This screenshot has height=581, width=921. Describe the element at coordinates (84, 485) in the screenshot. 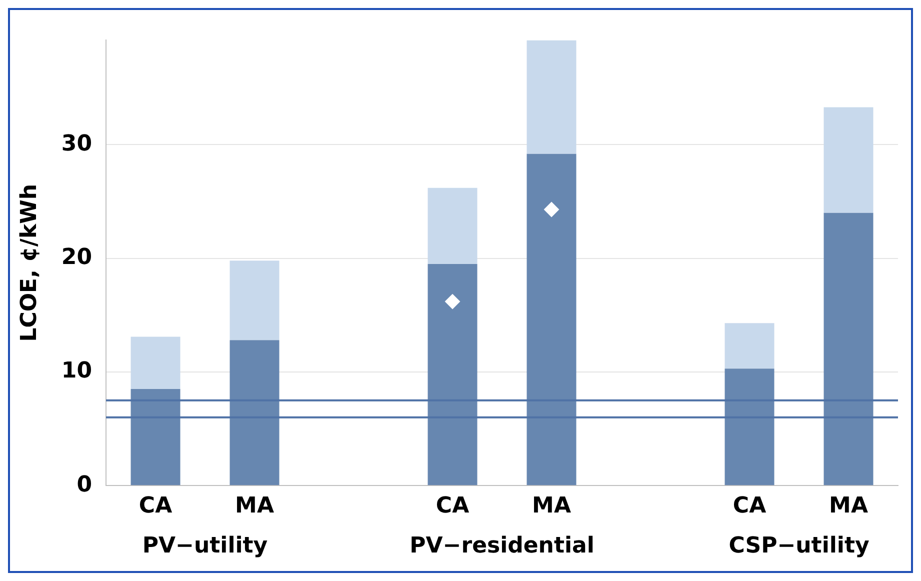

I see `y-tick-label: 0` at that location.